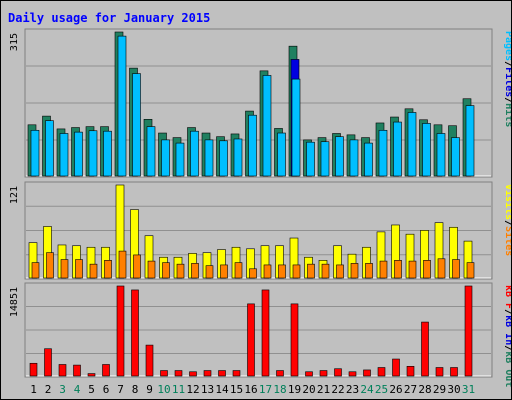 Image resolution: width=512 pixels, height=400 pixels. What do you see at coordinates (163, 389) in the screenshot?
I see `x-tick-label-10: 10` at bounding box center [163, 389].